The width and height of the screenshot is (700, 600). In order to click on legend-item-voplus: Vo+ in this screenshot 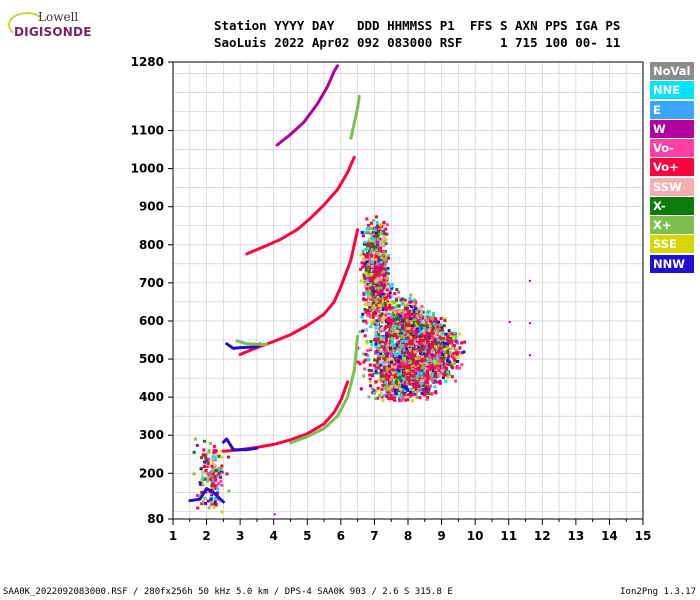, I will do `click(672, 167)`.